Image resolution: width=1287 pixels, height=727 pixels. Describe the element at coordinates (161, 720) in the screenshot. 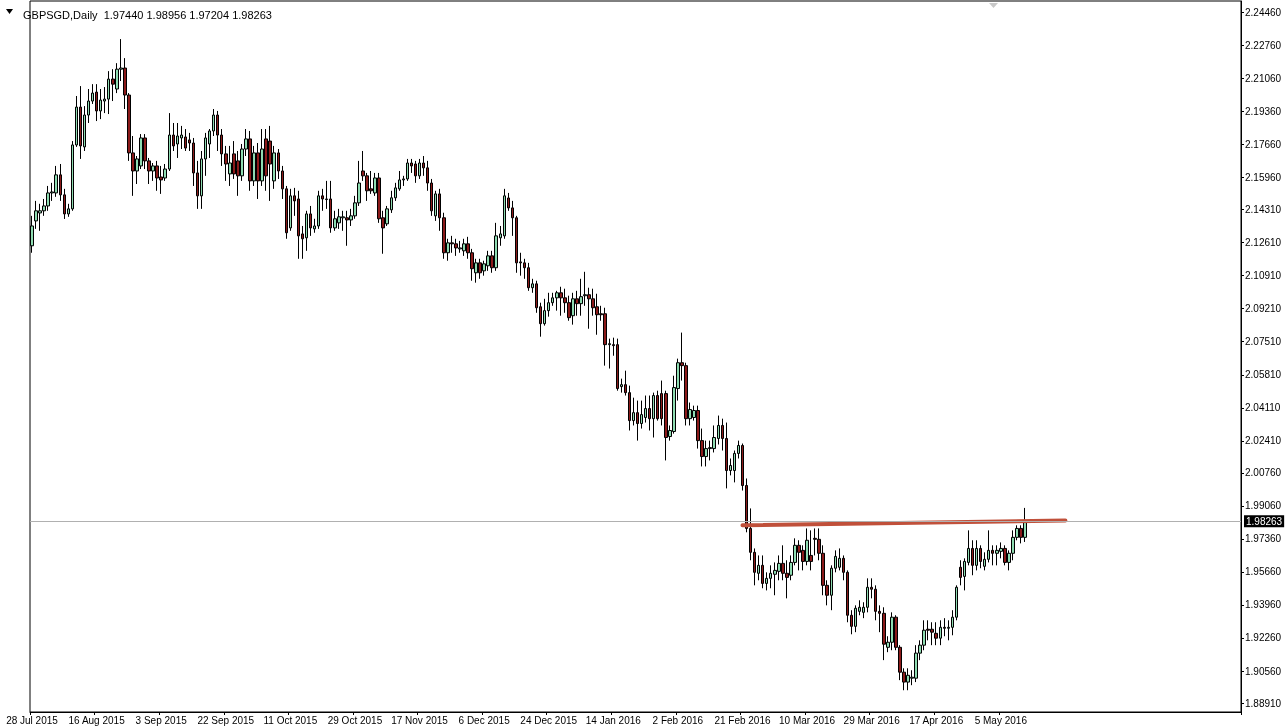

I see `x-tick-label: 3 Sep 2015` at that location.